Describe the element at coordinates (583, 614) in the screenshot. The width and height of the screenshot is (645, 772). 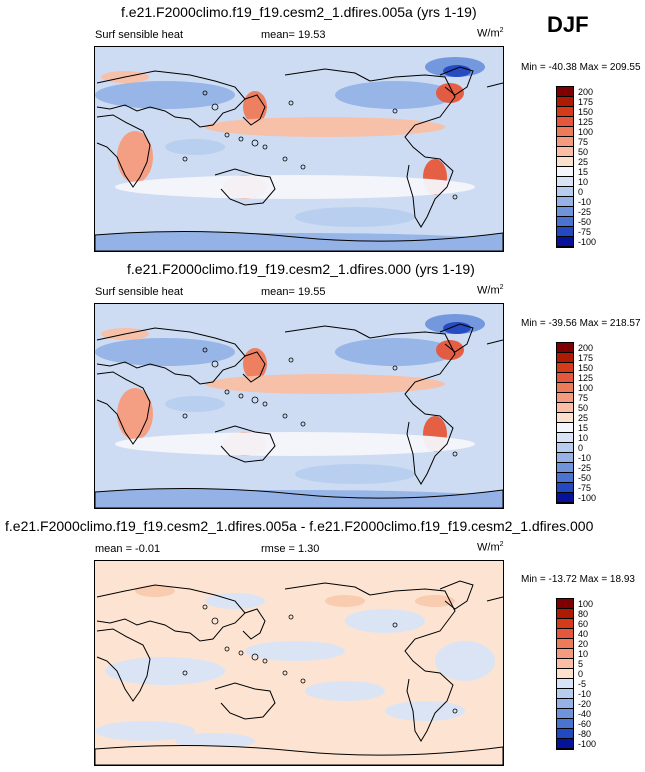
I see `colorbar-tick-label: 80` at that location.